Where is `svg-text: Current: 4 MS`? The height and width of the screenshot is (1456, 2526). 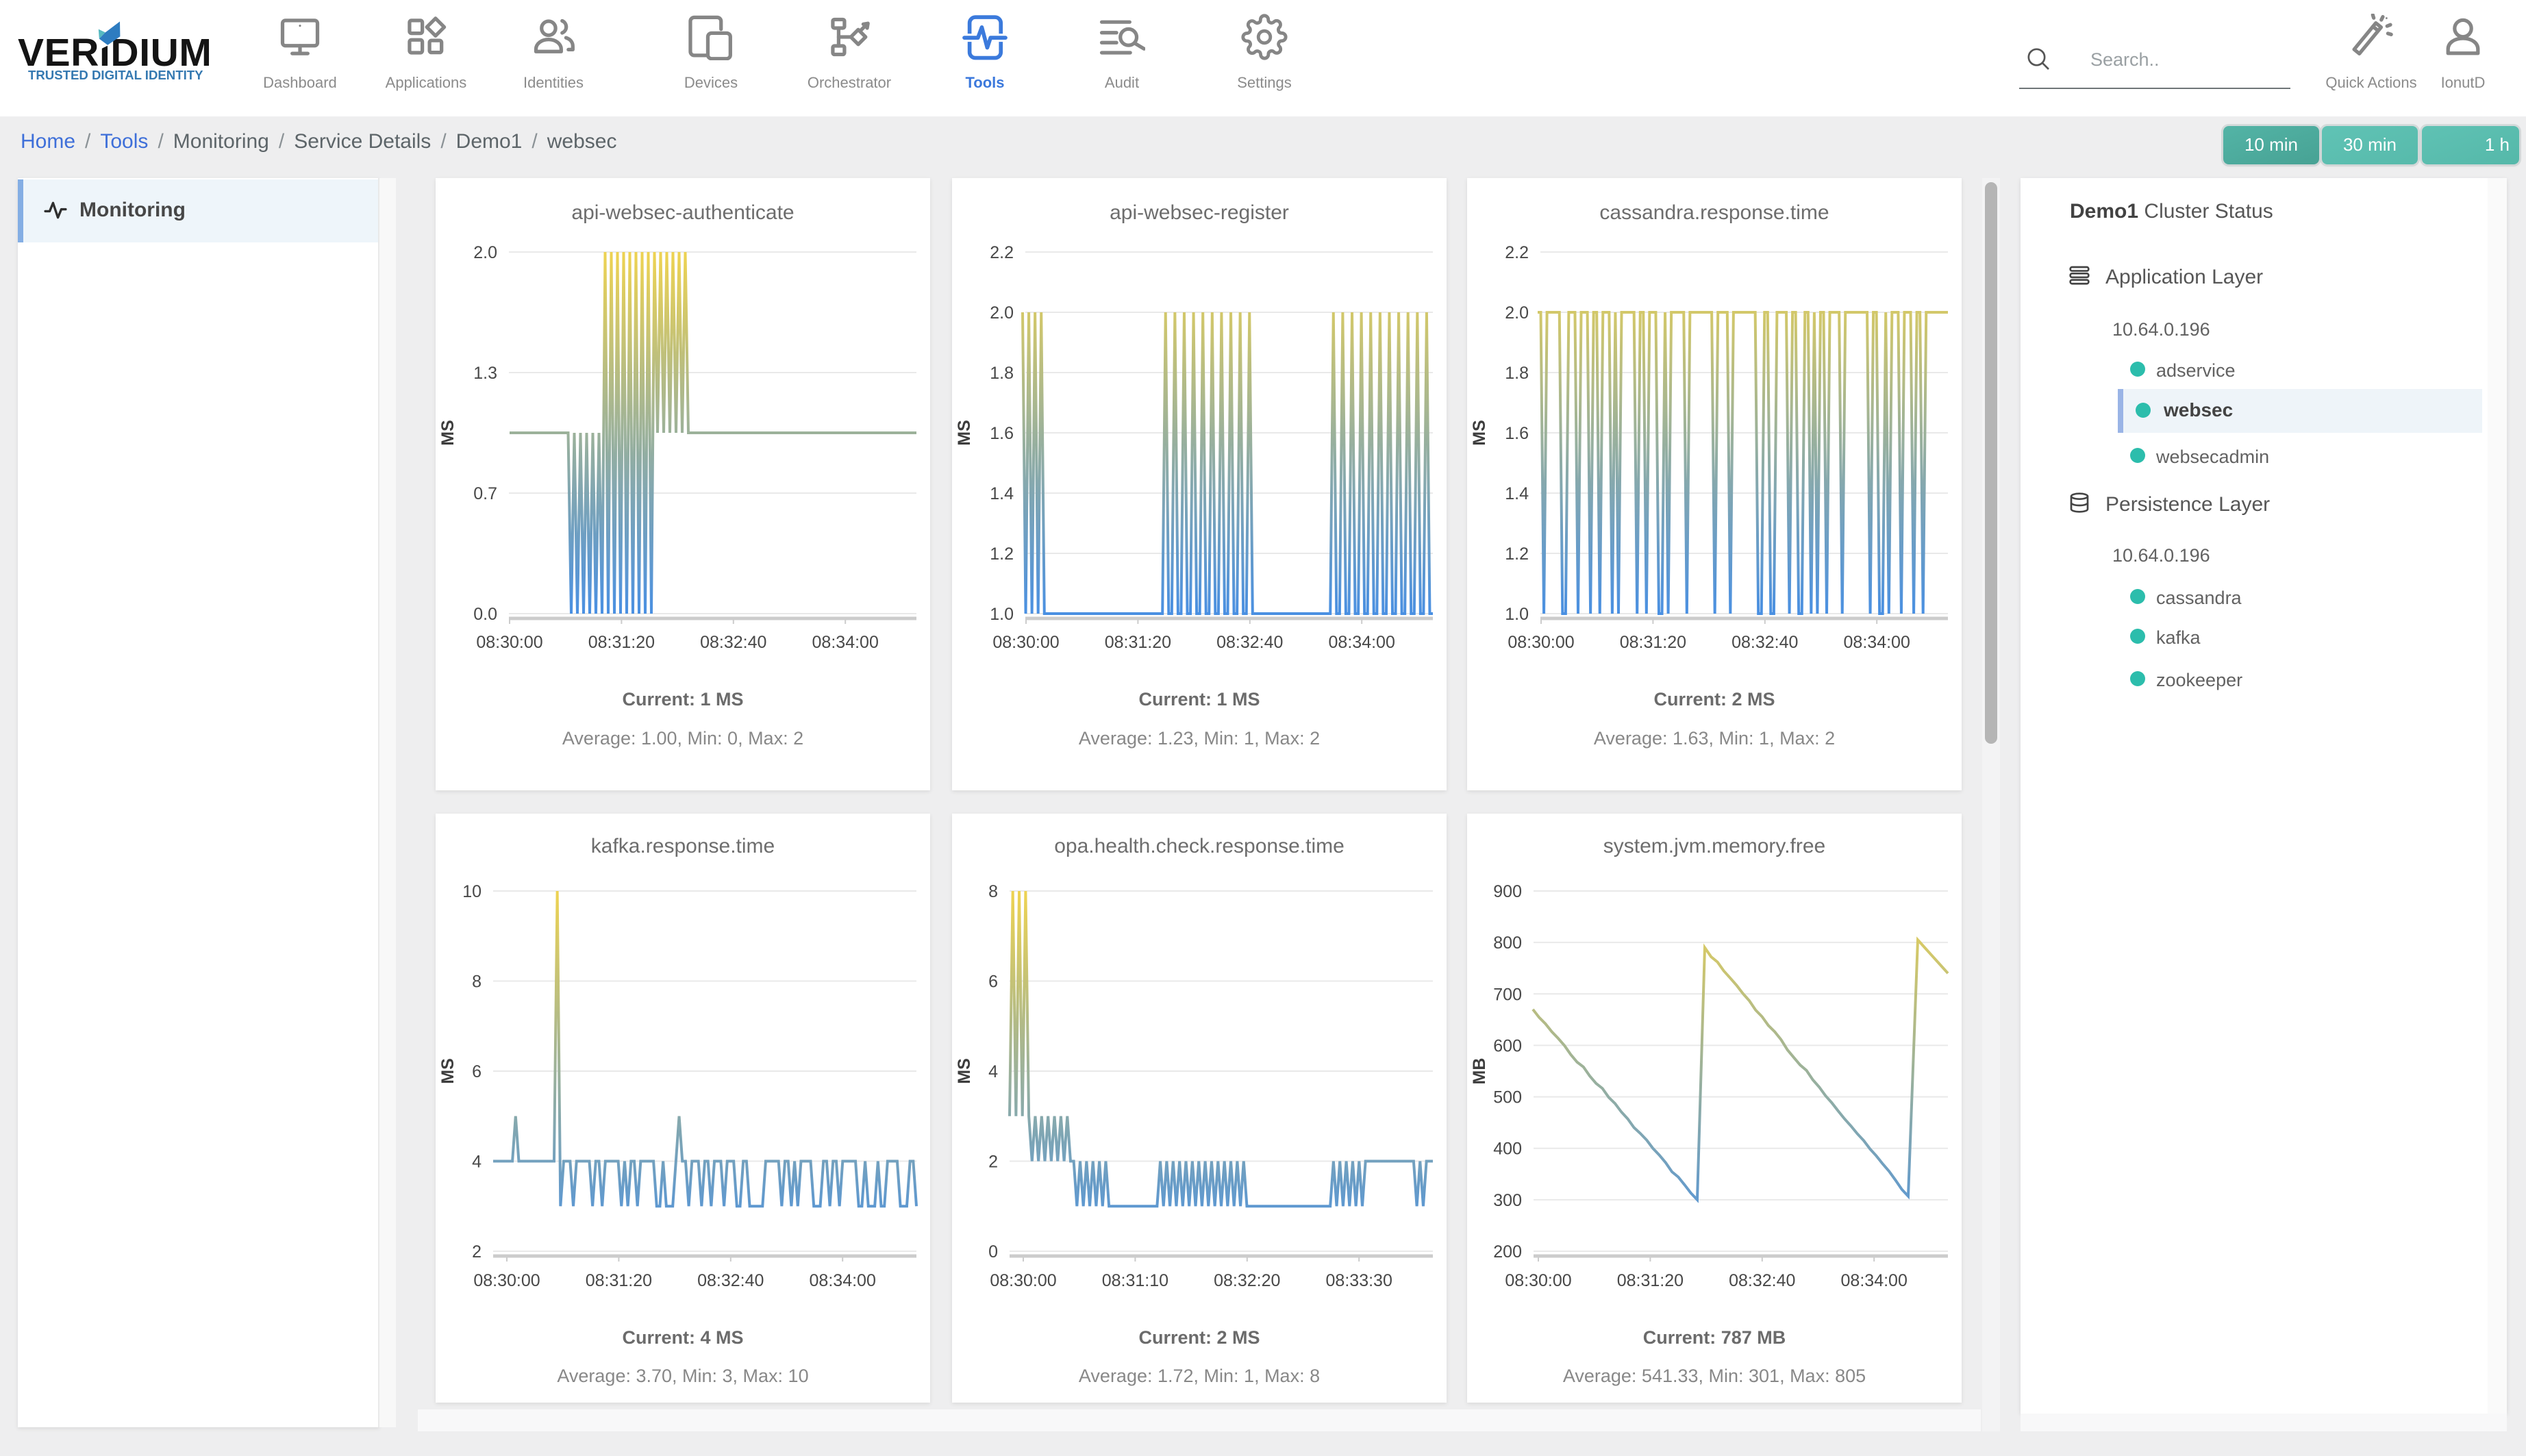
svg-text: Current: 4 MS is located at coordinates (683, 1337).